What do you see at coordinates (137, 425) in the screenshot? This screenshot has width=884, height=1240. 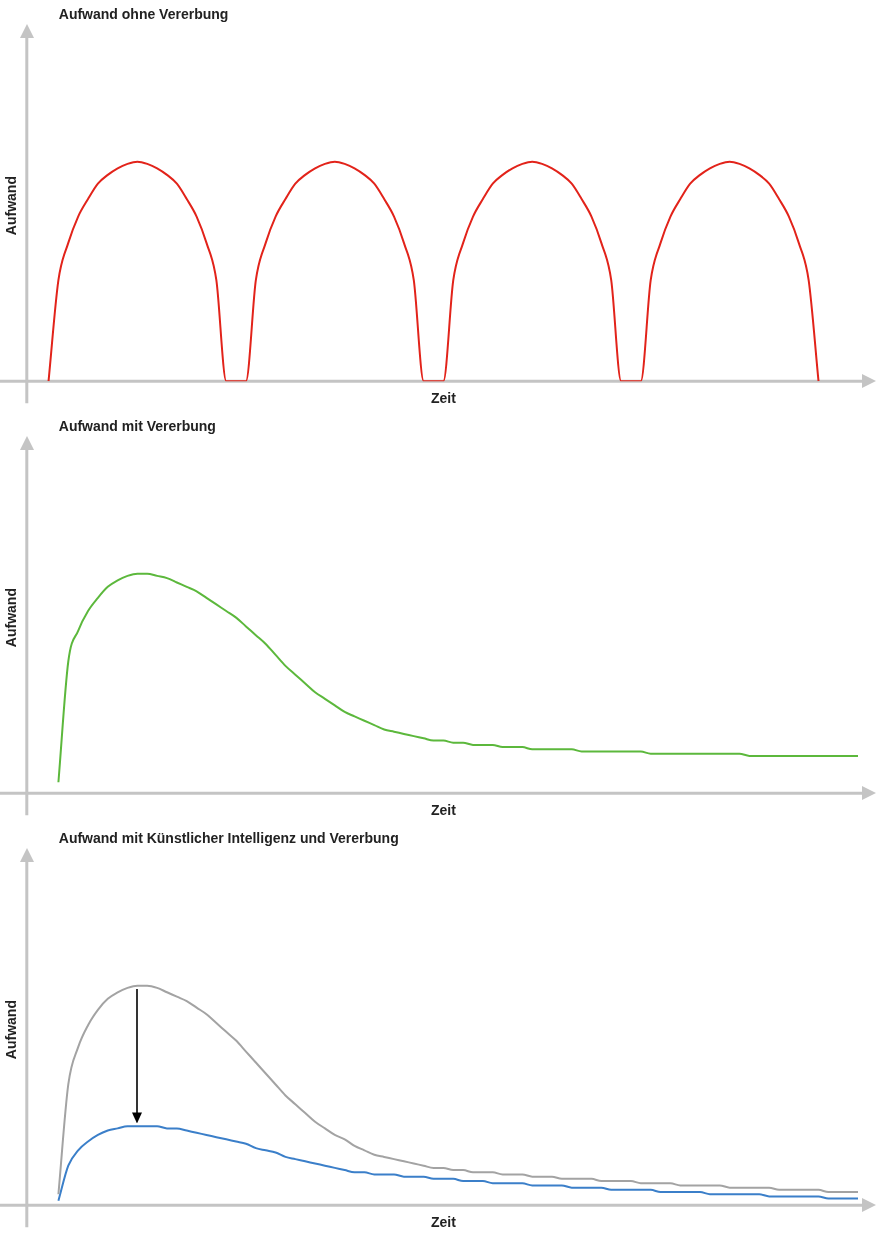 I see `chart-title: Aufwand mit Vererbung` at bounding box center [137, 425].